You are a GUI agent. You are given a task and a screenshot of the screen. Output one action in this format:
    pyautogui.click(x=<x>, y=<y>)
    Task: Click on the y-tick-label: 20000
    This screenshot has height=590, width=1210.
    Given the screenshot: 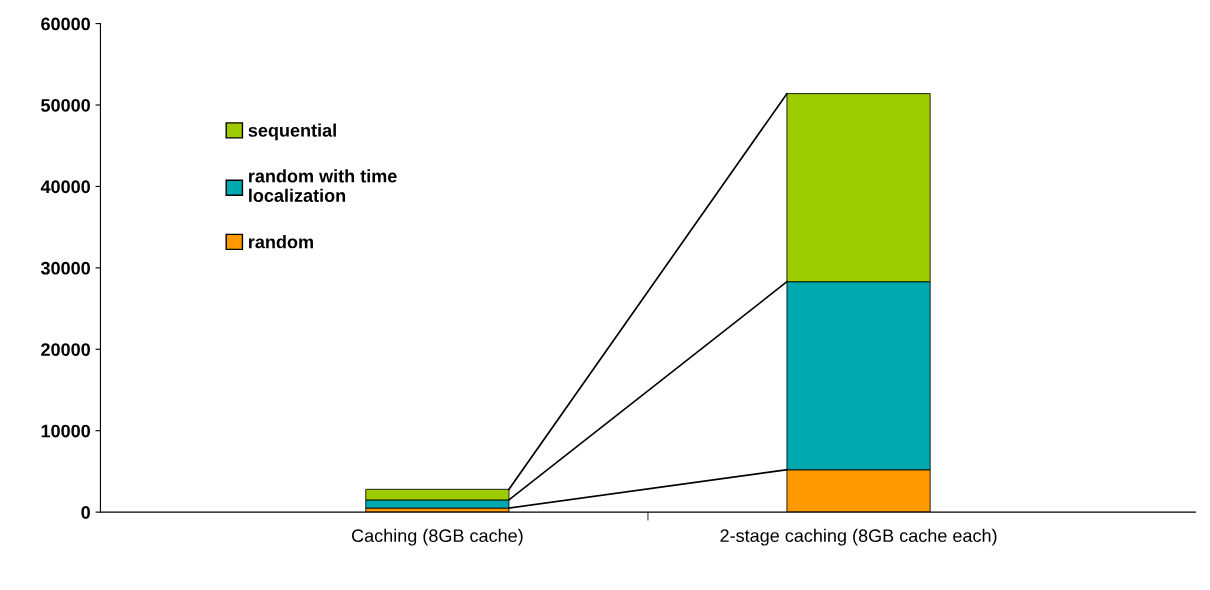 What is the action you would take?
    pyautogui.click(x=65, y=349)
    